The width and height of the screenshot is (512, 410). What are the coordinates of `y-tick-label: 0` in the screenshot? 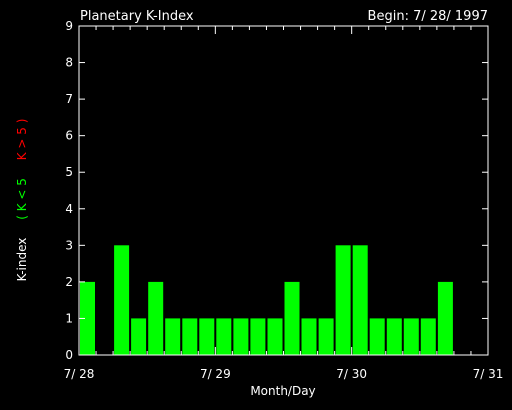 It's located at (69, 355).